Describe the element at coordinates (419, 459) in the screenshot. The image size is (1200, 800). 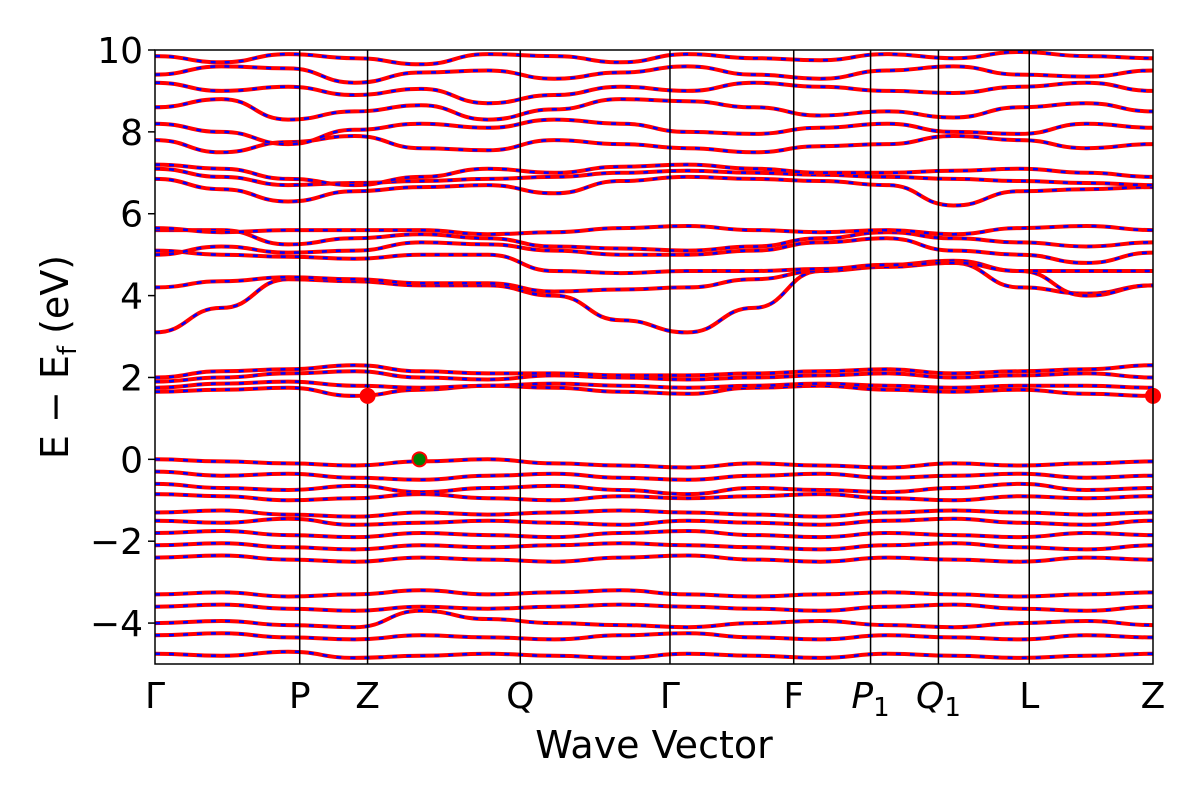
I see `vbm-marker` at that location.